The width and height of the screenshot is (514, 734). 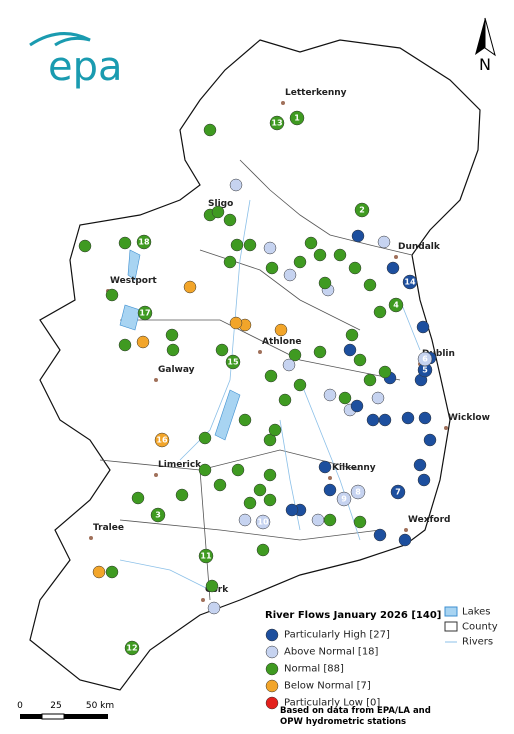 I want to click on station-label: 10, so click(x=263, y=522).